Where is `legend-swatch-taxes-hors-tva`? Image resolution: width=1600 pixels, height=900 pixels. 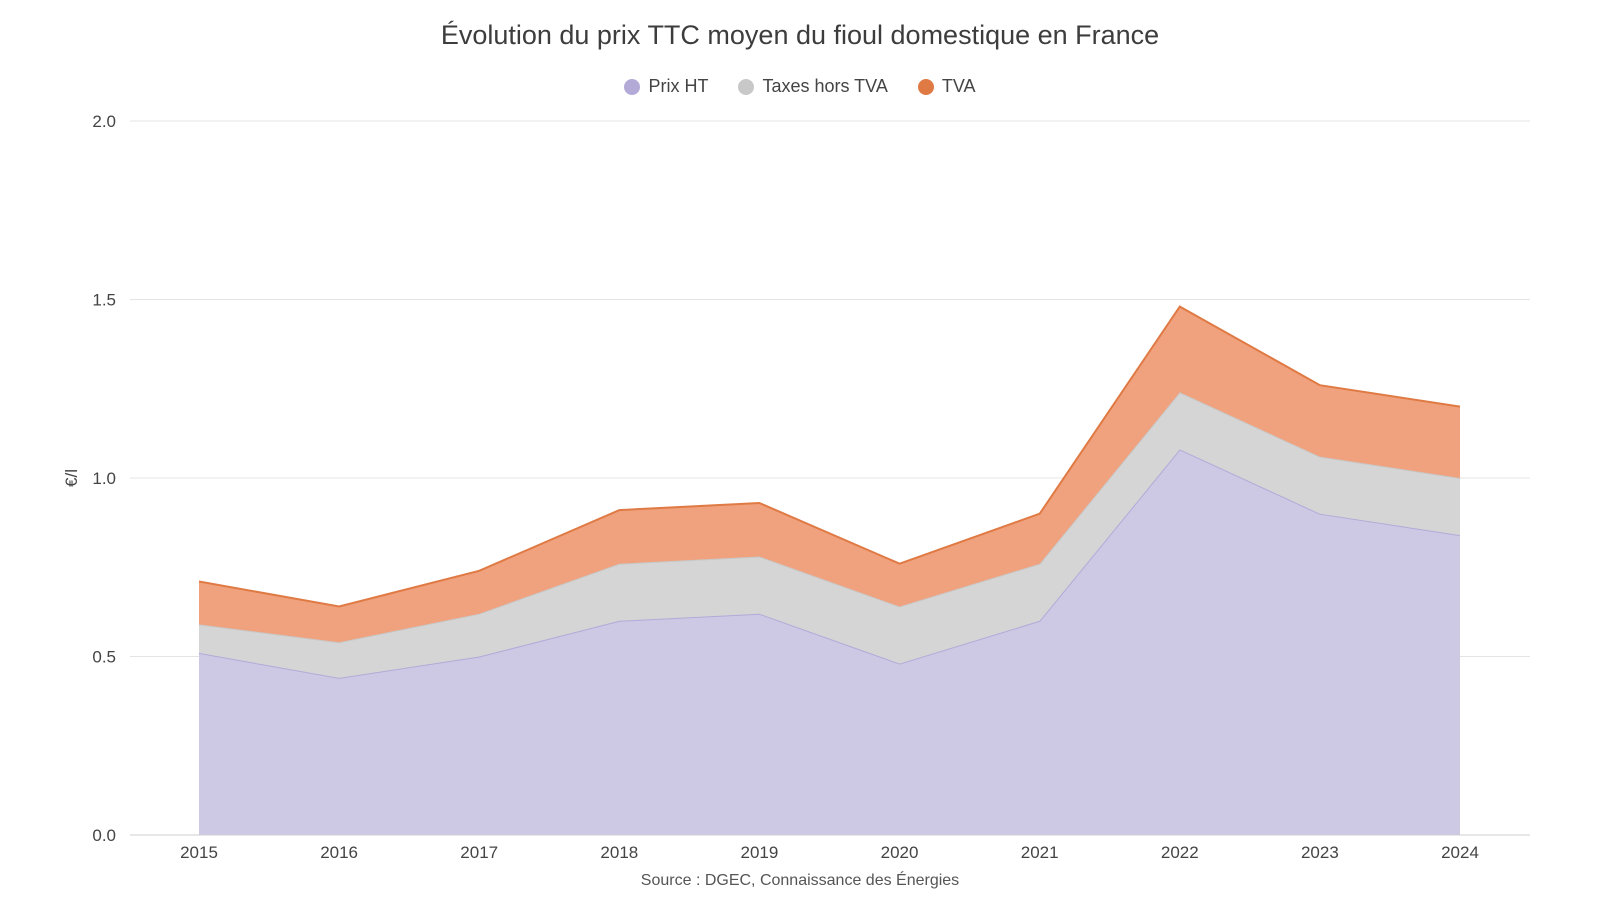
legend-swatch-taxes-hors-tva is located at coordinates (746, 86).